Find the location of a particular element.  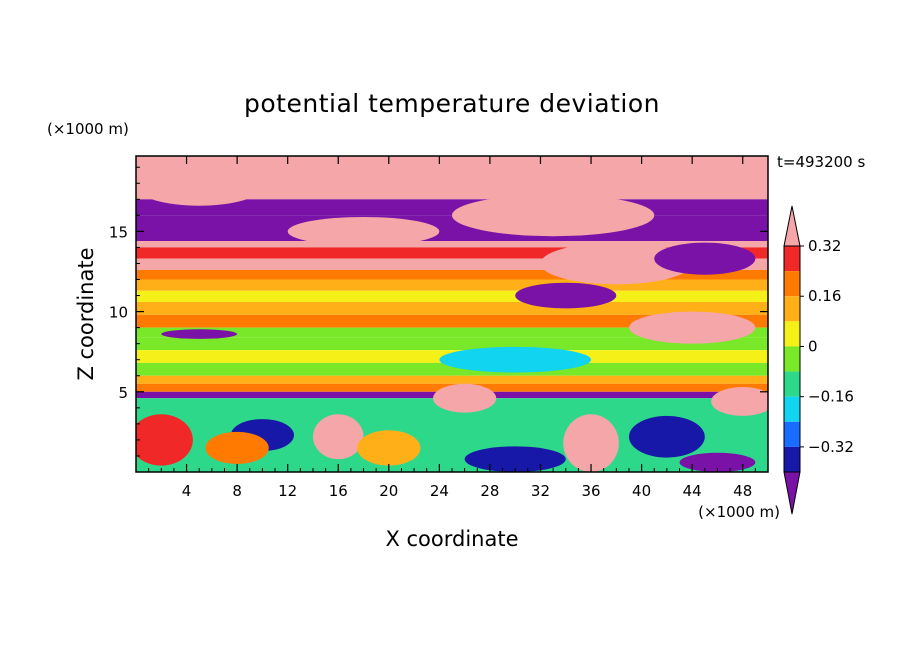

x-tick-label: 20 is located at coordinates (388, 491).